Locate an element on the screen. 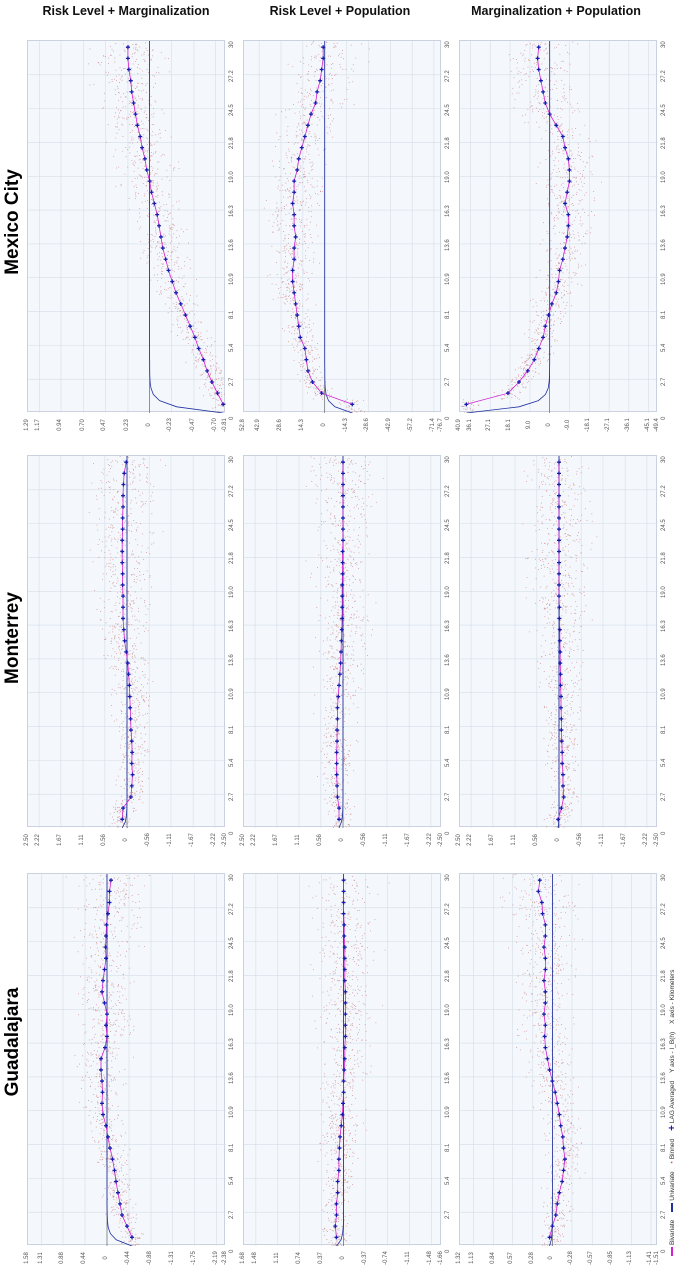 Image resolution: width=689 pixels, height=1270 pixels. y-tick-label: 0.28 is located at coordinates (532, 1258).